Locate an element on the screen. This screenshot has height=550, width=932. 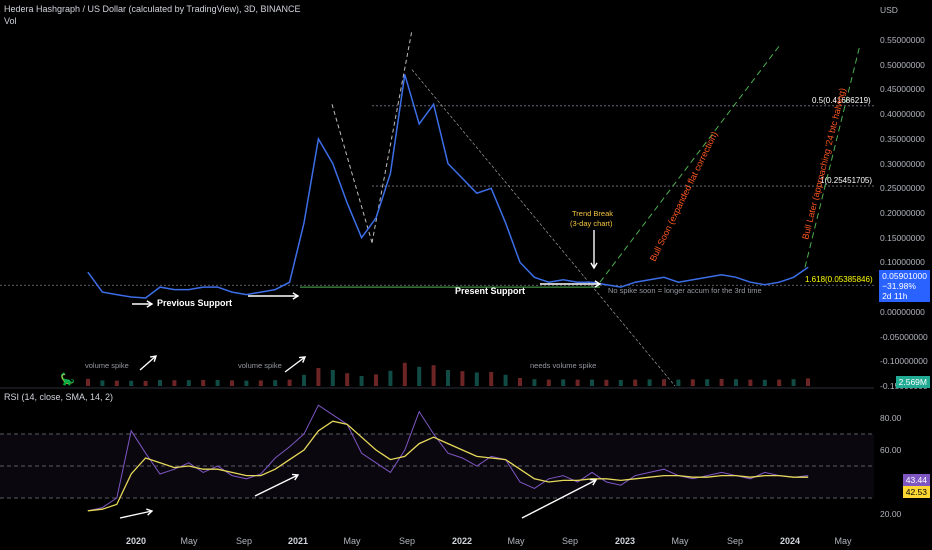
volume-spike-label-1: volume spike is located at coordinates (107, 365).